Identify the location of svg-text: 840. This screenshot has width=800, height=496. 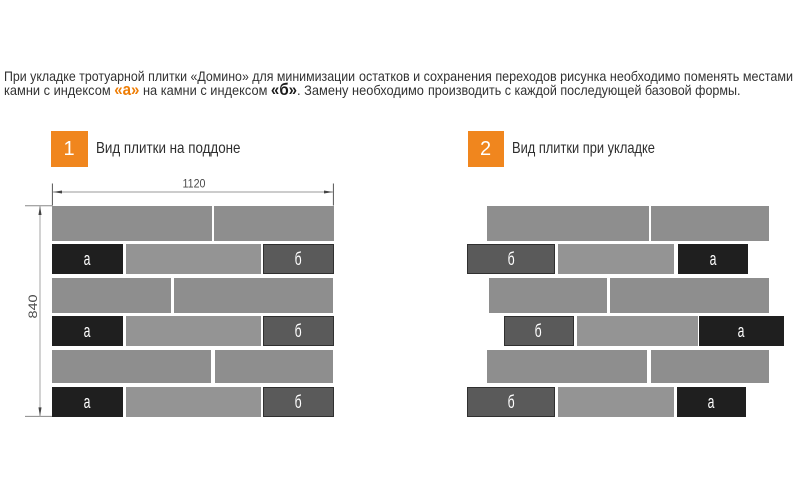
(33, 306).